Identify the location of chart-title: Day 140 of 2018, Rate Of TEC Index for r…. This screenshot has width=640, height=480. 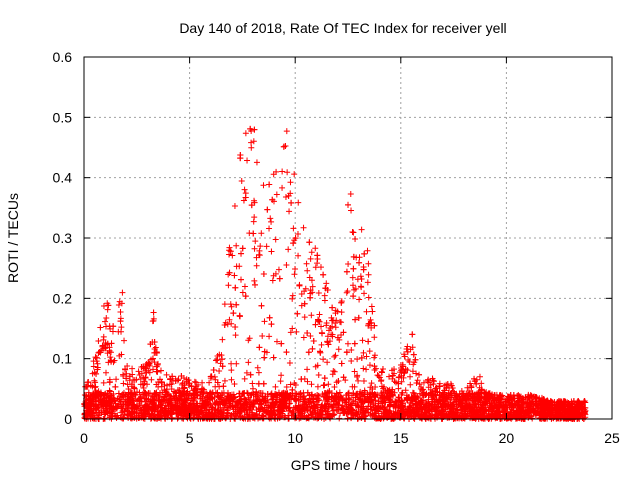
(342, 28).